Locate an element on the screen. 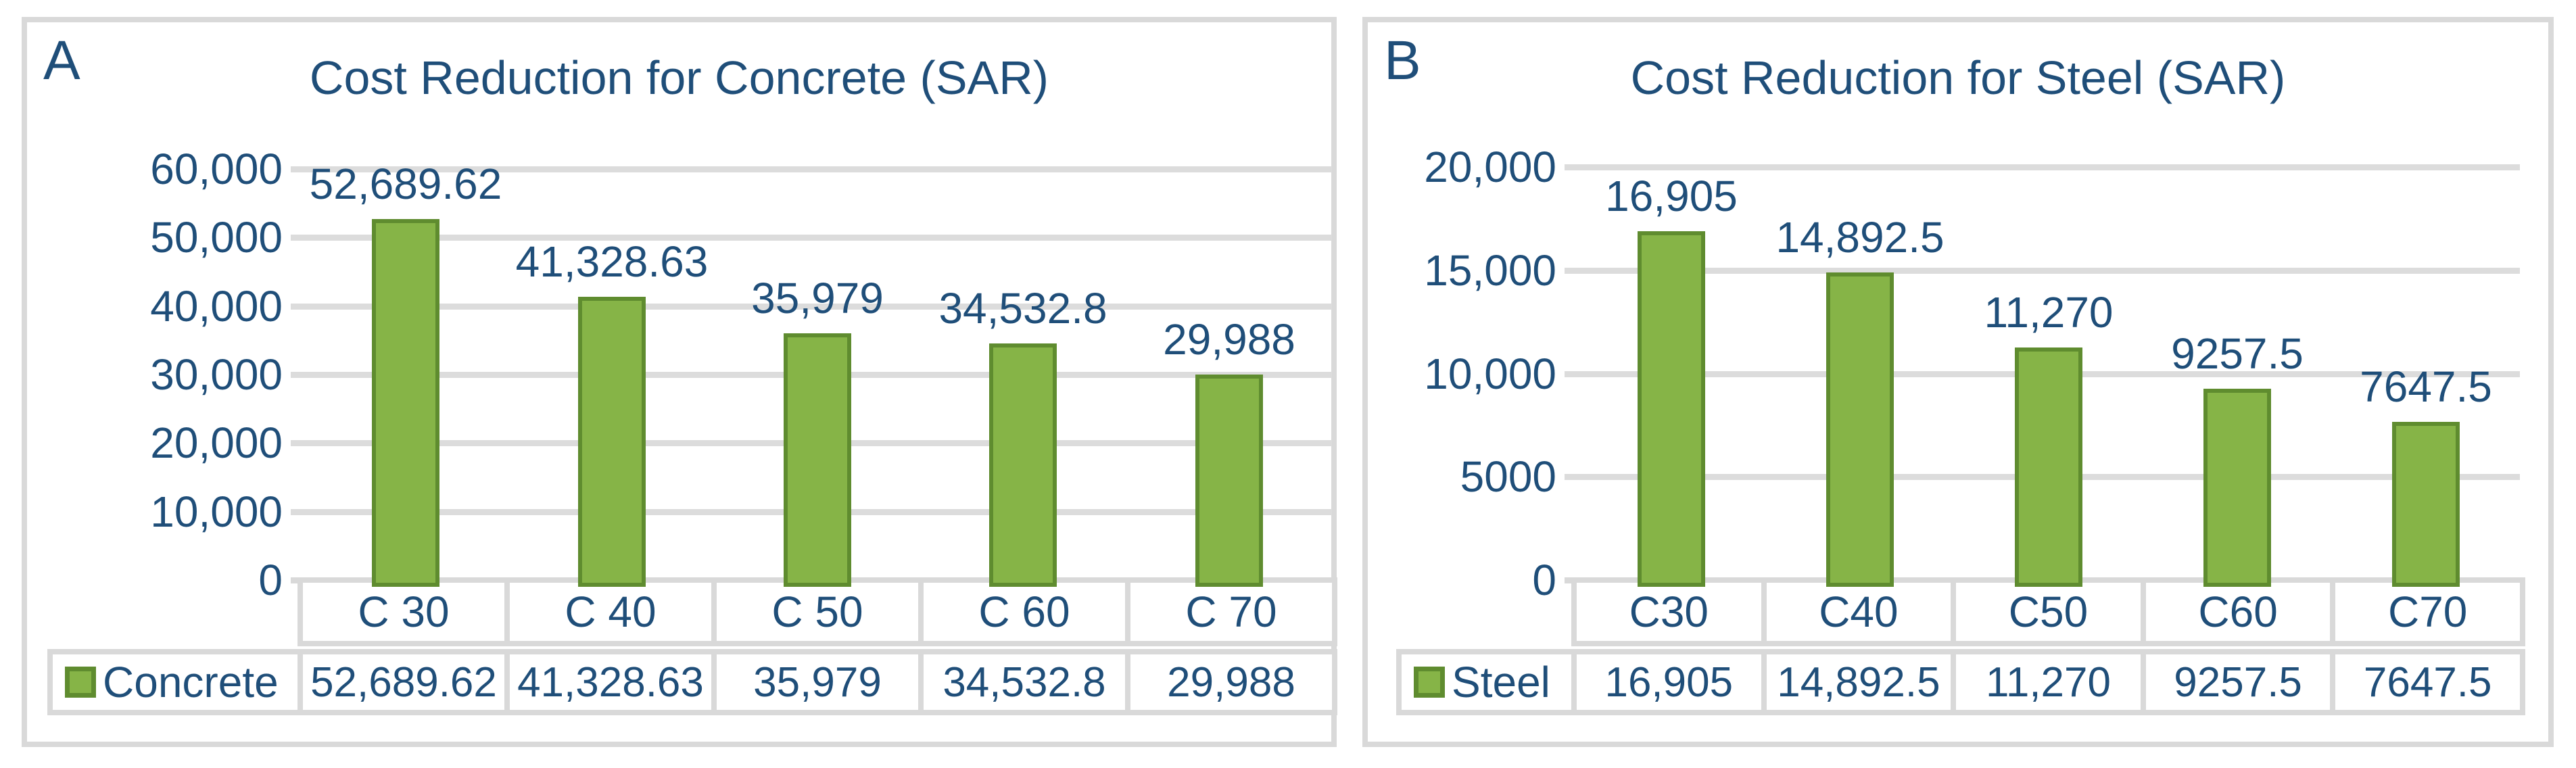 The height and width of the screenshot is (768, 2576). bar-data-label: 9257.5 is located at coordinates (2237, 354).